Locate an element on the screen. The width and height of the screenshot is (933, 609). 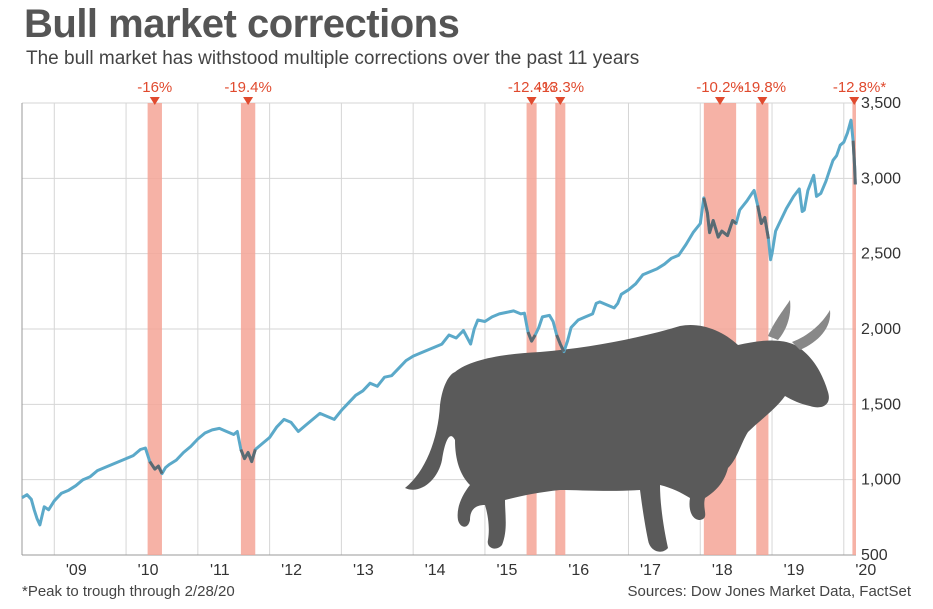
x-tick-label: '19 is located at coordinates (794, 570).